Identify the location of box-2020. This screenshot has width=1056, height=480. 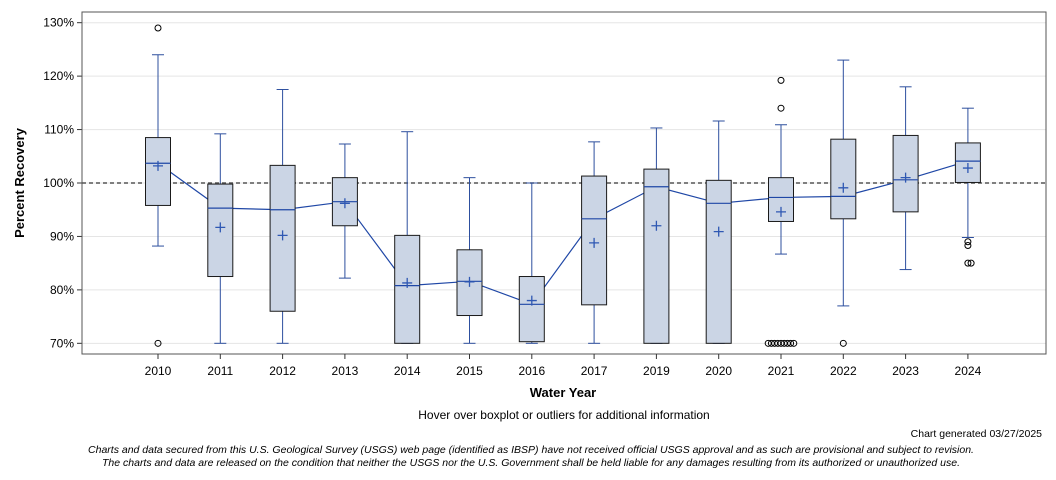
(718, 232).